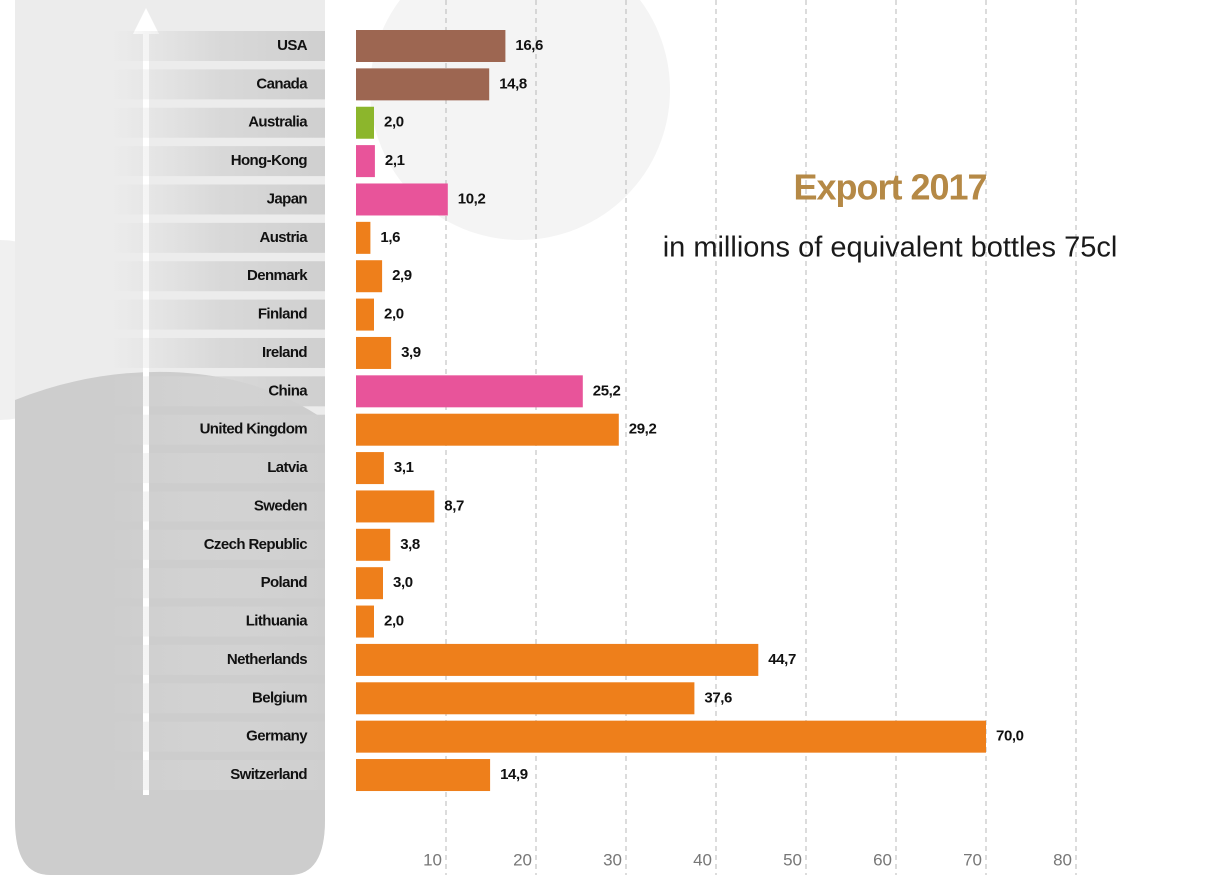 The height and width of the screenshot is (875, 1206). Describe the element at coordinates (607, 390) in the screenshot. I see `value-label: 25,2` at that location.